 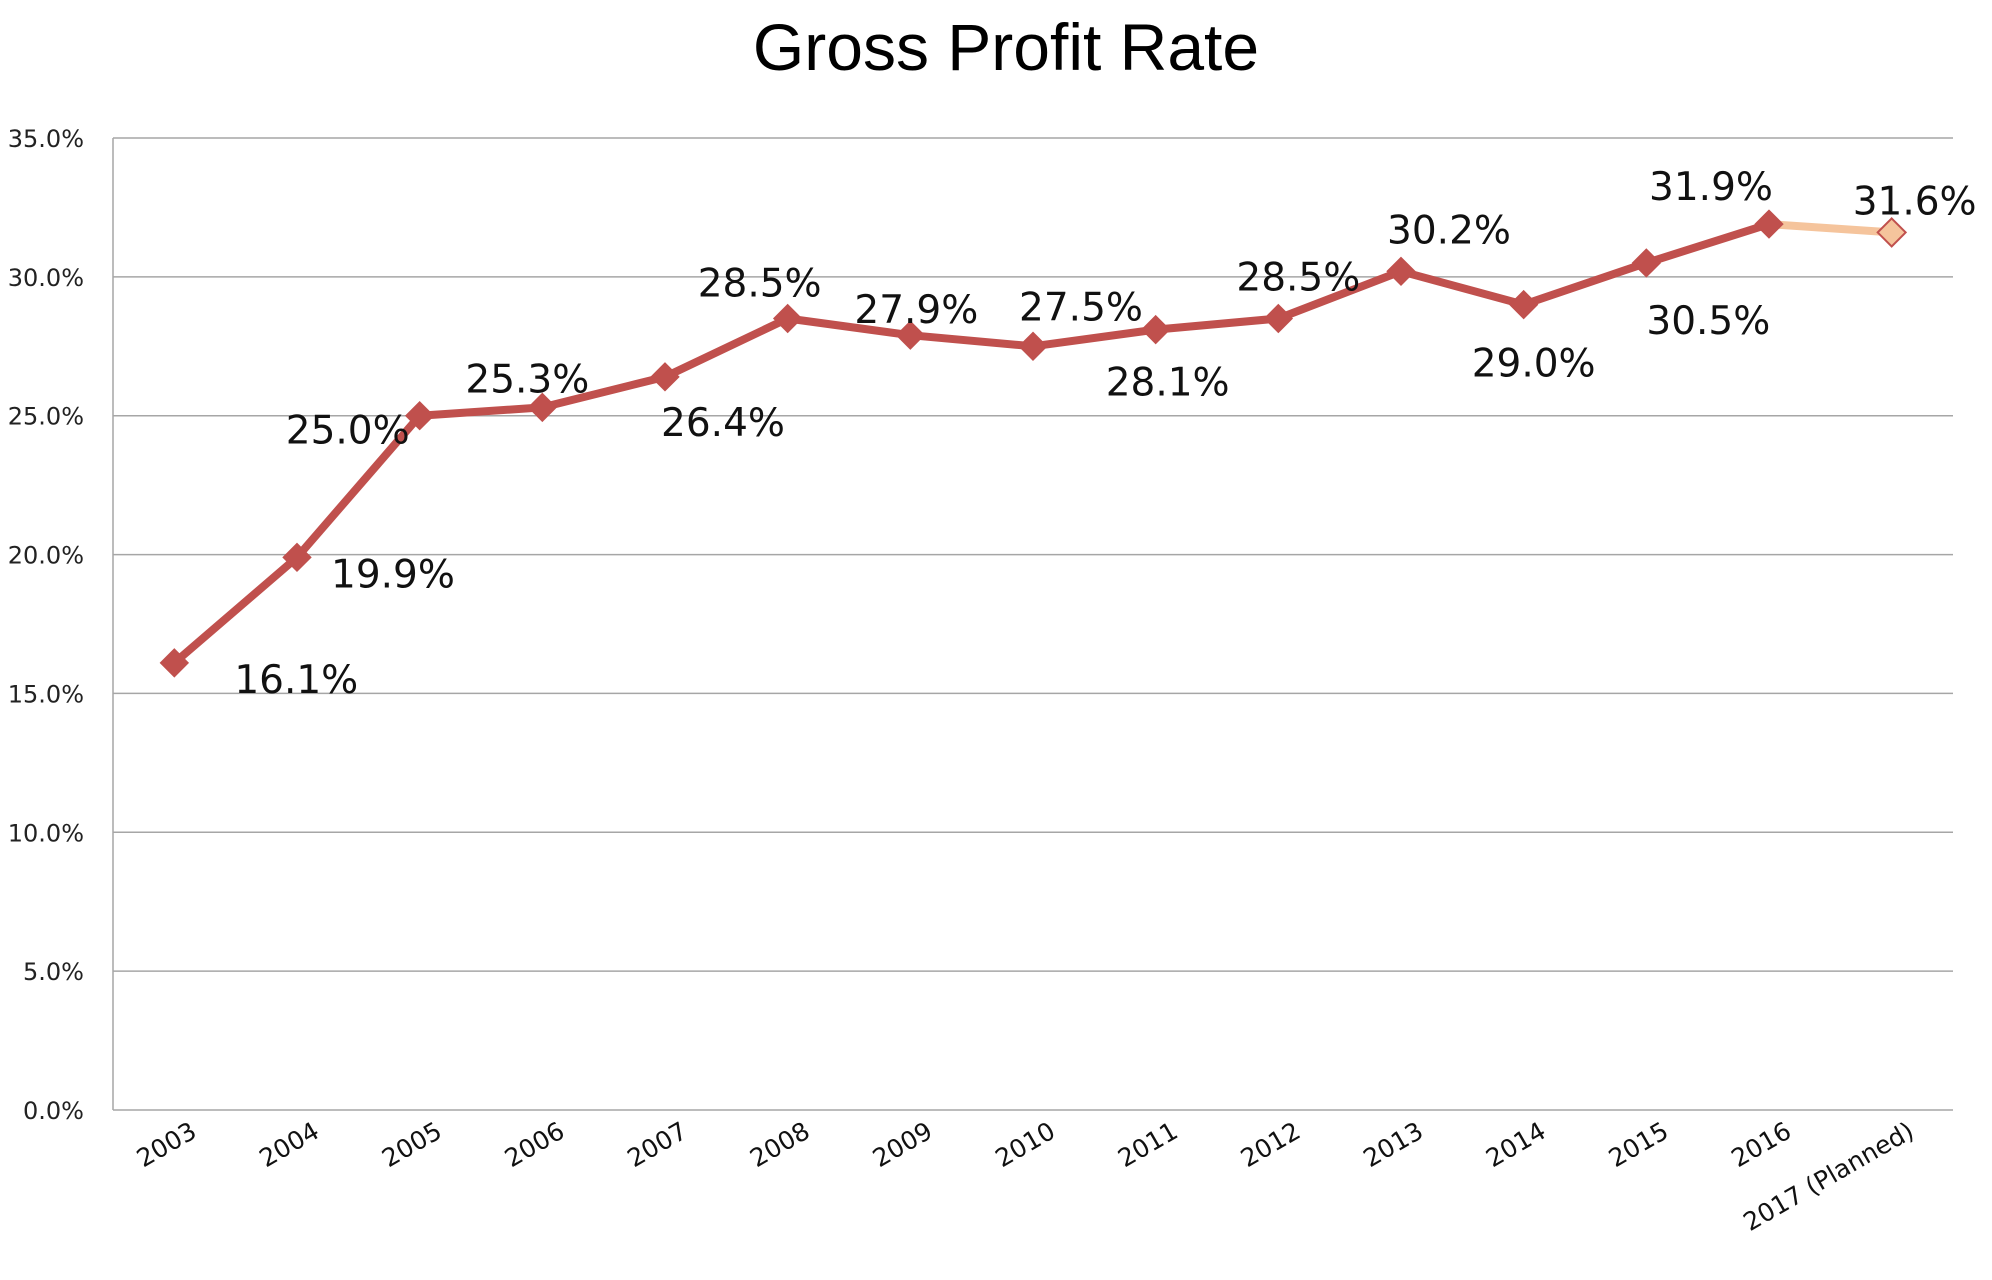 I want to click on data-label: 31.6%, so click(x=1915, y=201).